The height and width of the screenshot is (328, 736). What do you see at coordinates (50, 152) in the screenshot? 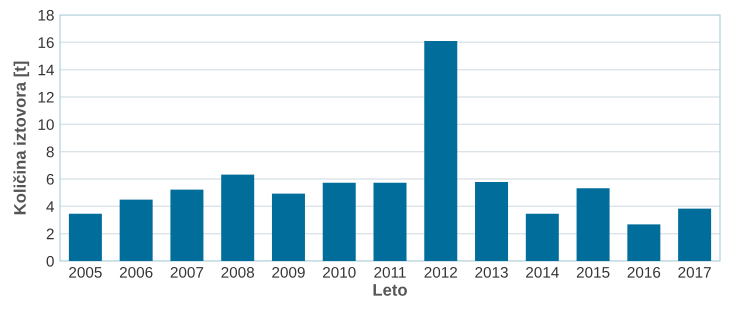
I see `y-tick-label: 8` at bounding box center [50, 152].